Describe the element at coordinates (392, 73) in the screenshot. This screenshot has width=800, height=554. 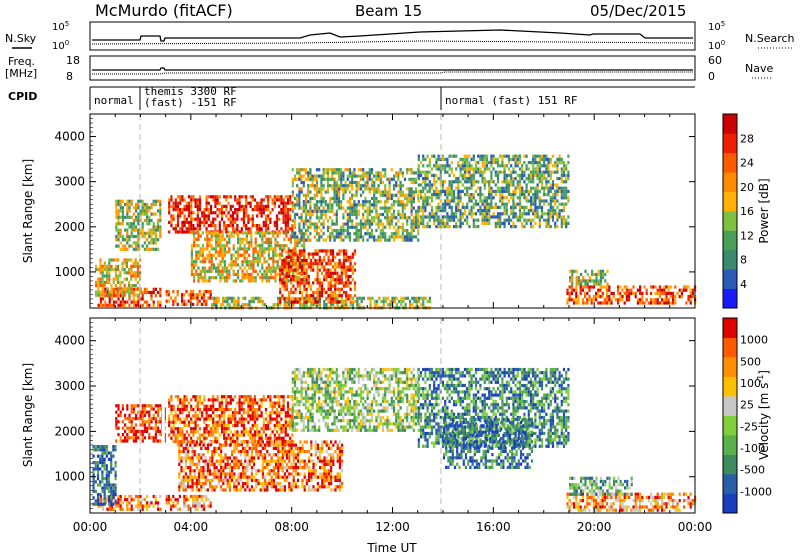
I see `nave-trace` at that location.